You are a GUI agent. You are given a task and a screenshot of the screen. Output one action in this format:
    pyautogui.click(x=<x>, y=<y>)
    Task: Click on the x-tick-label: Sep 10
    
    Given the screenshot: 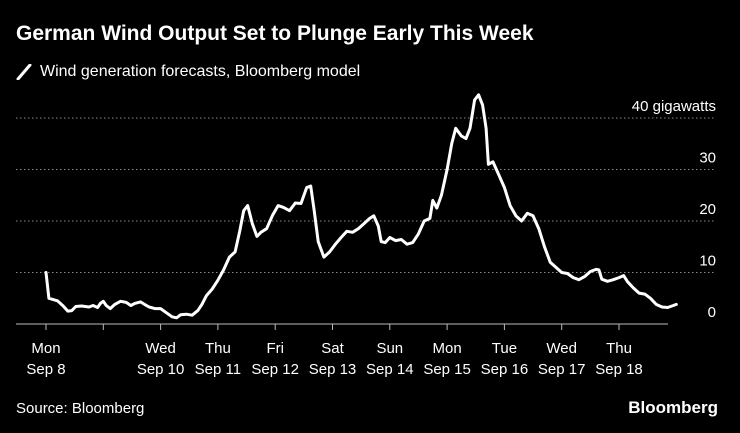 What is the action you would take?
    pyautogui.click(x=161, y=369)
    